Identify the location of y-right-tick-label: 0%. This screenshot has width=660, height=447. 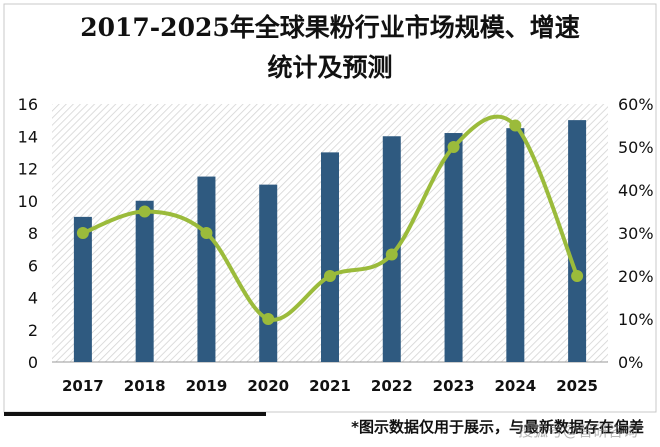
(630, 362).